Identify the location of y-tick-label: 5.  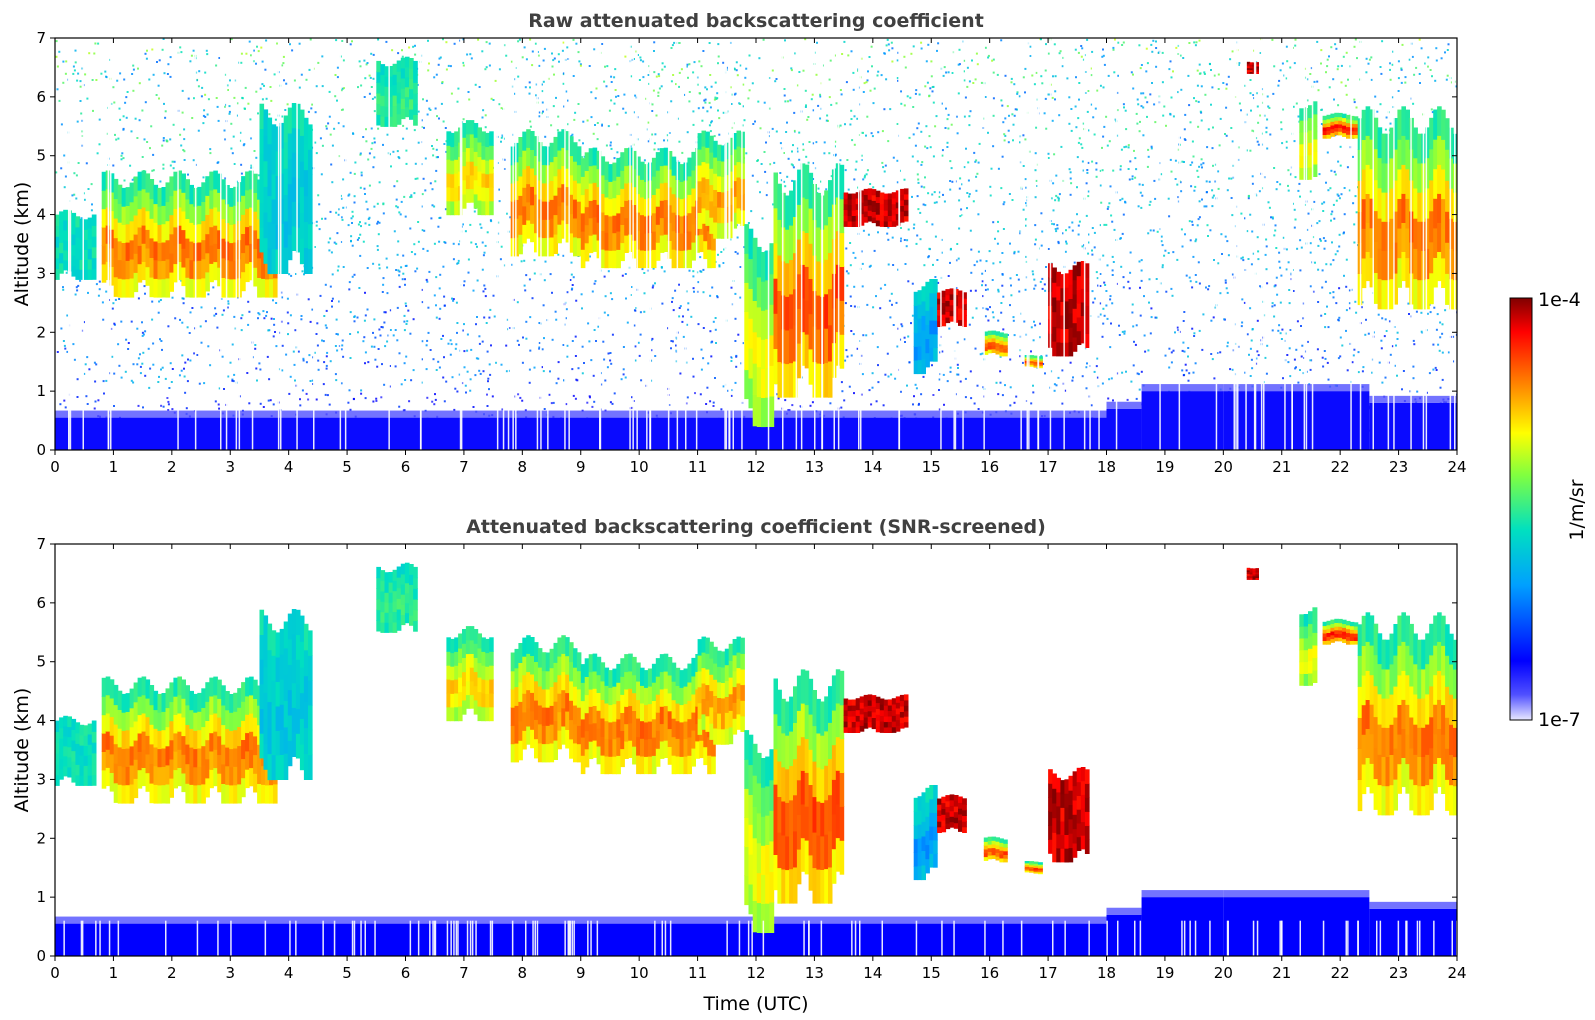
(41, 662).